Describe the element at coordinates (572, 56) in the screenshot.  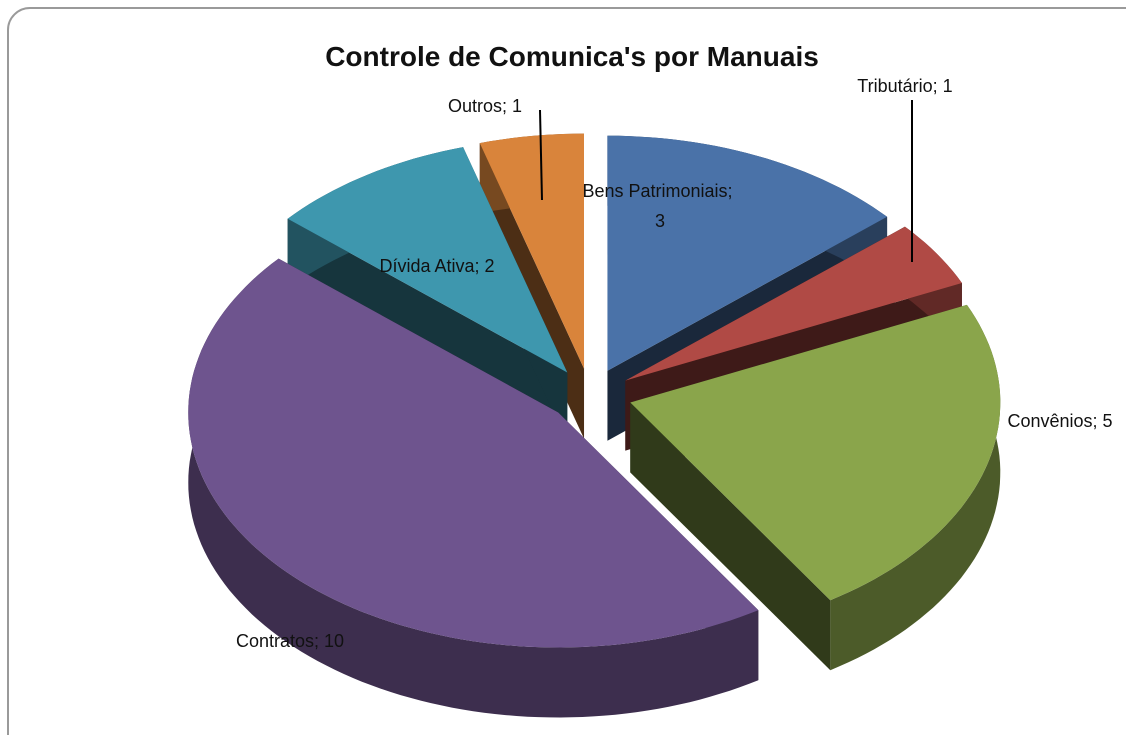
I see `chart-title: Controle de Comunica's por Manuais` at that location.